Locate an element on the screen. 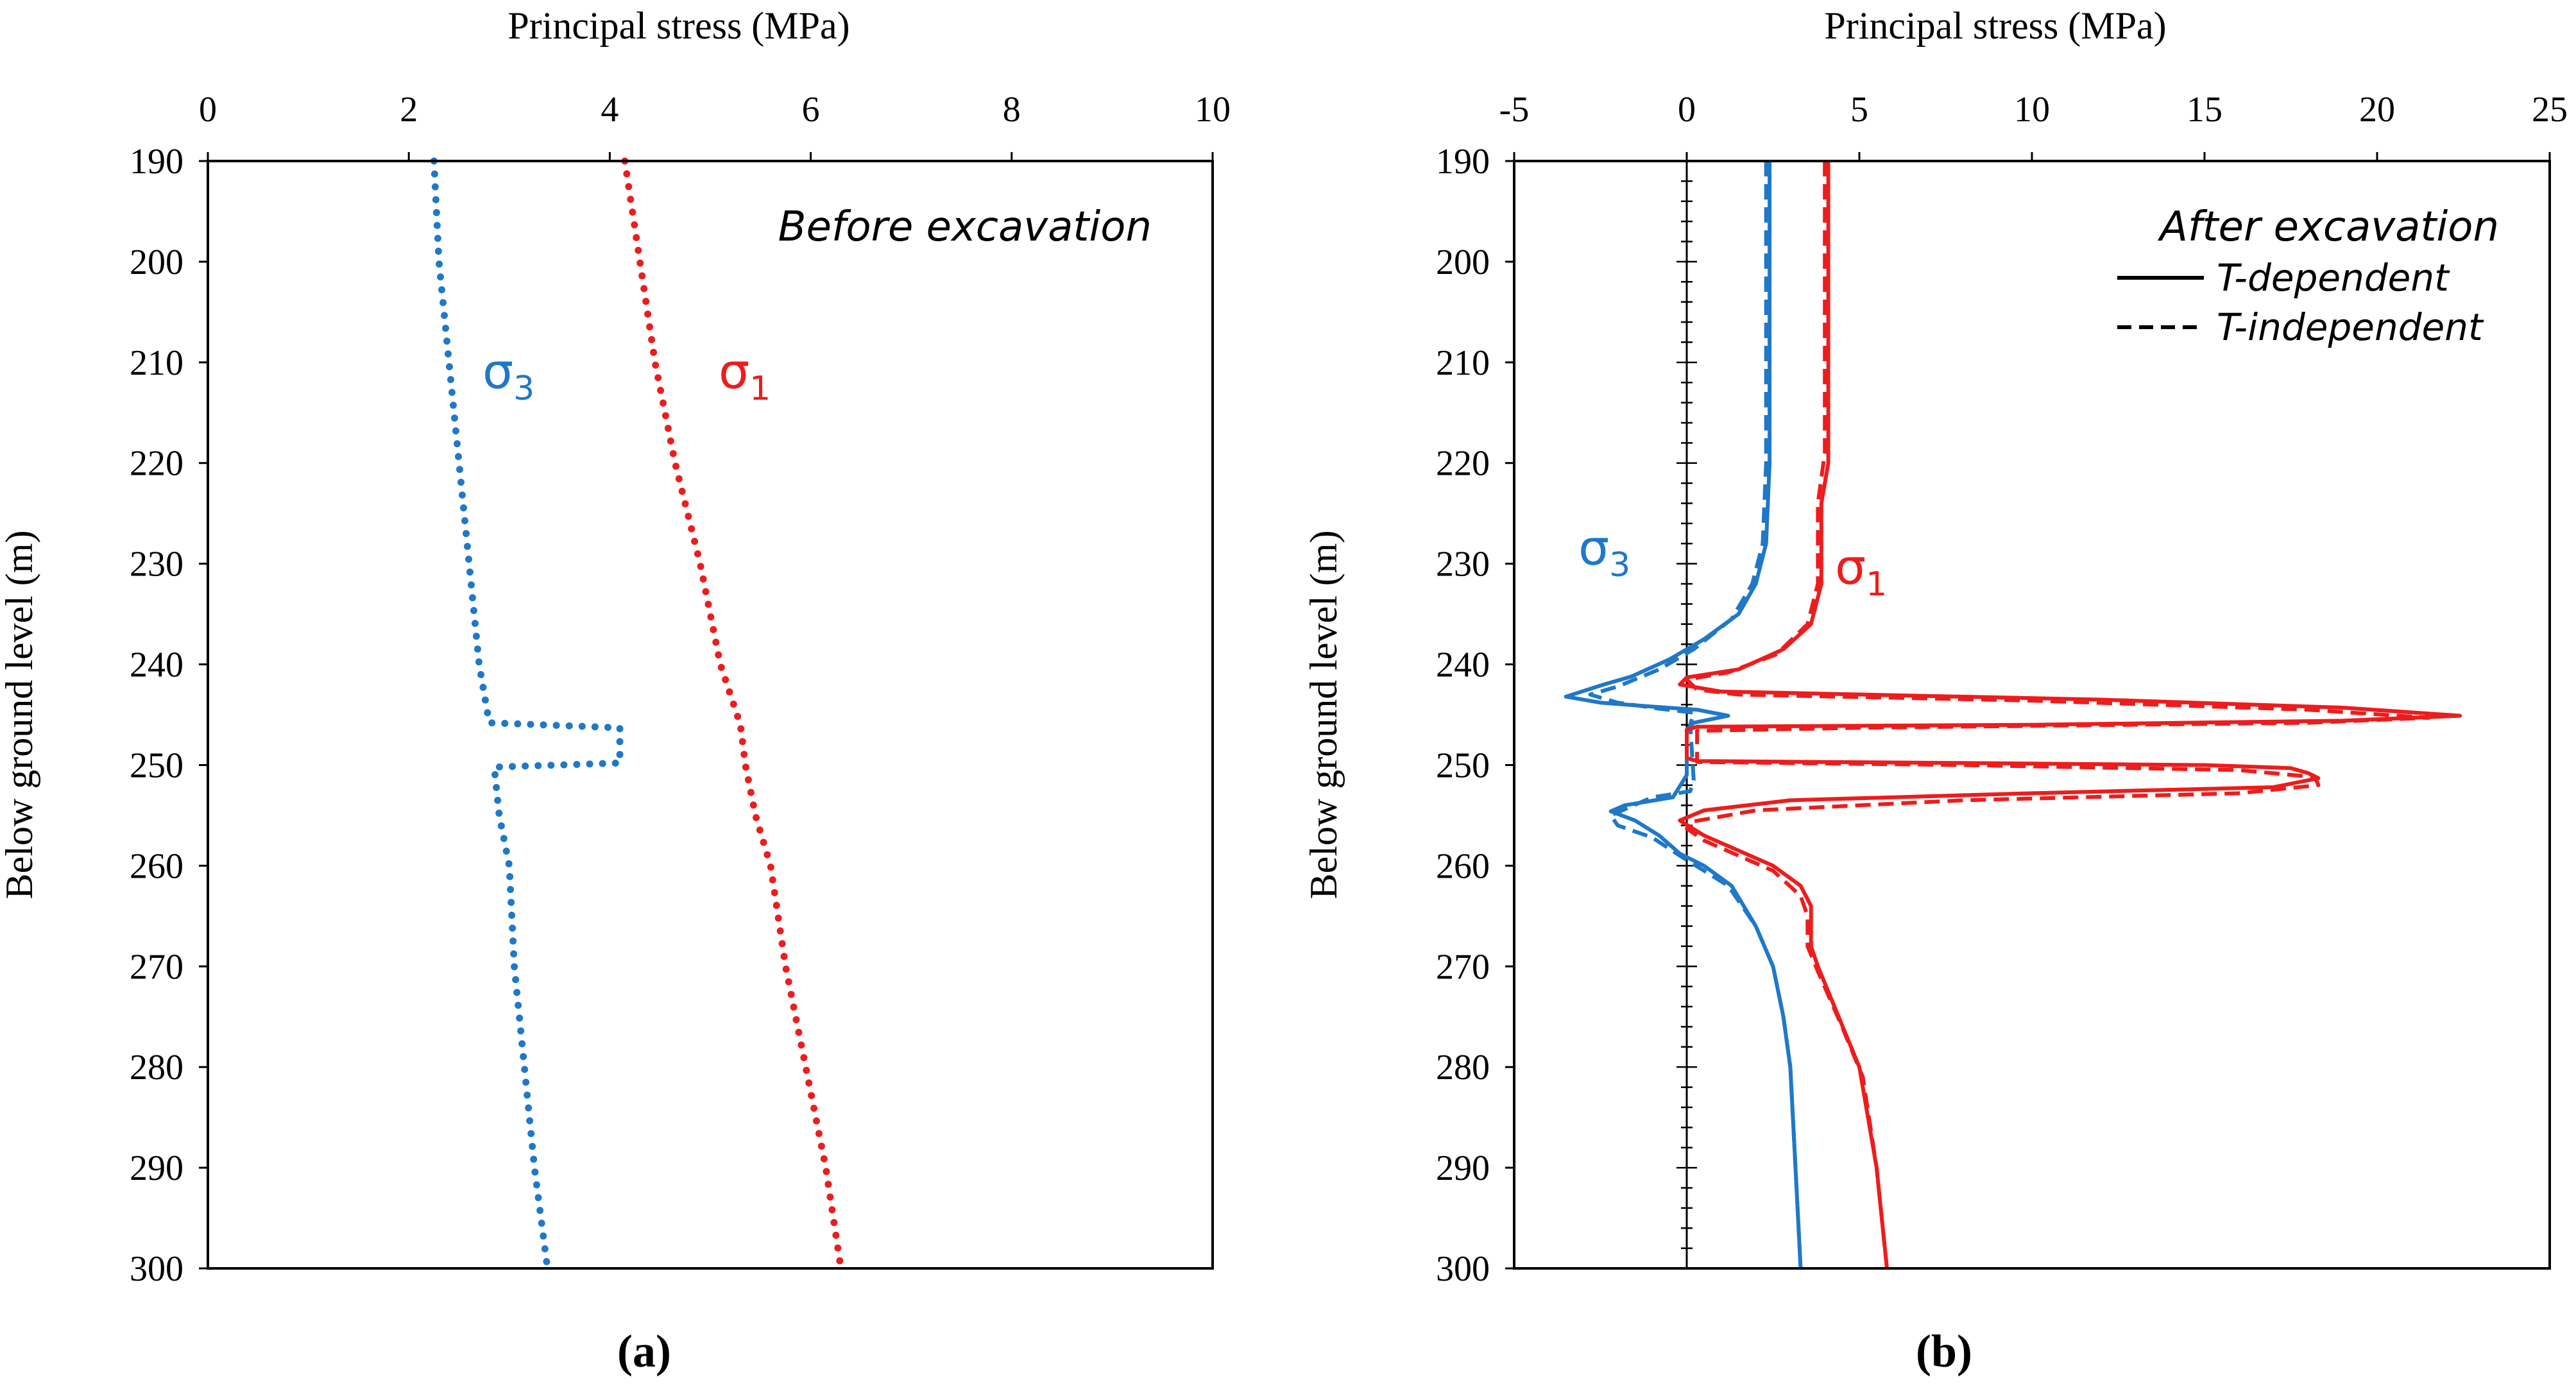 The height and width of the screenshot is (1389, 2576). sigma3-symbol-a: σ is located at coordinates (498, 371).